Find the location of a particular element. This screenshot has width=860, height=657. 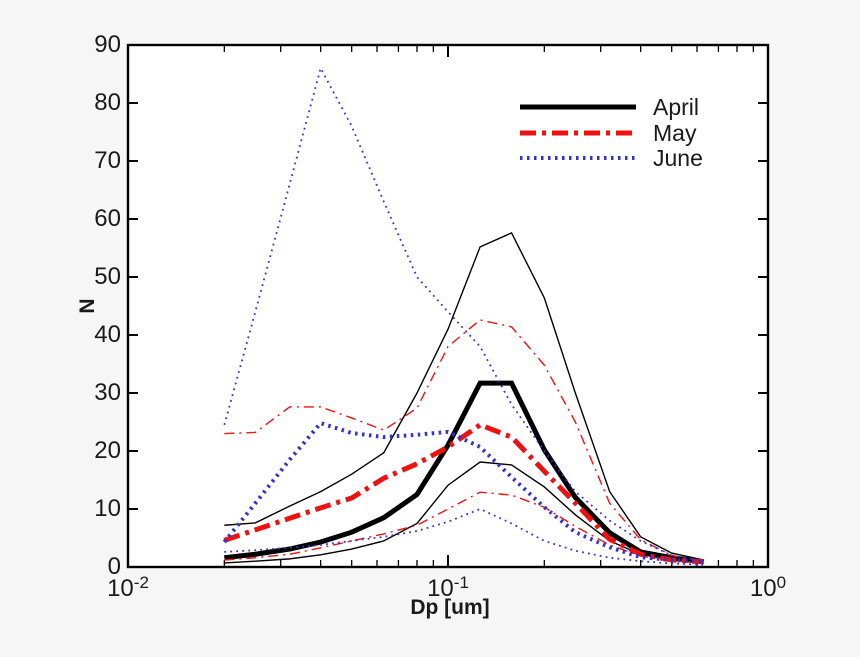

y-tick-label: 80 is located at coordinates (107, 102).